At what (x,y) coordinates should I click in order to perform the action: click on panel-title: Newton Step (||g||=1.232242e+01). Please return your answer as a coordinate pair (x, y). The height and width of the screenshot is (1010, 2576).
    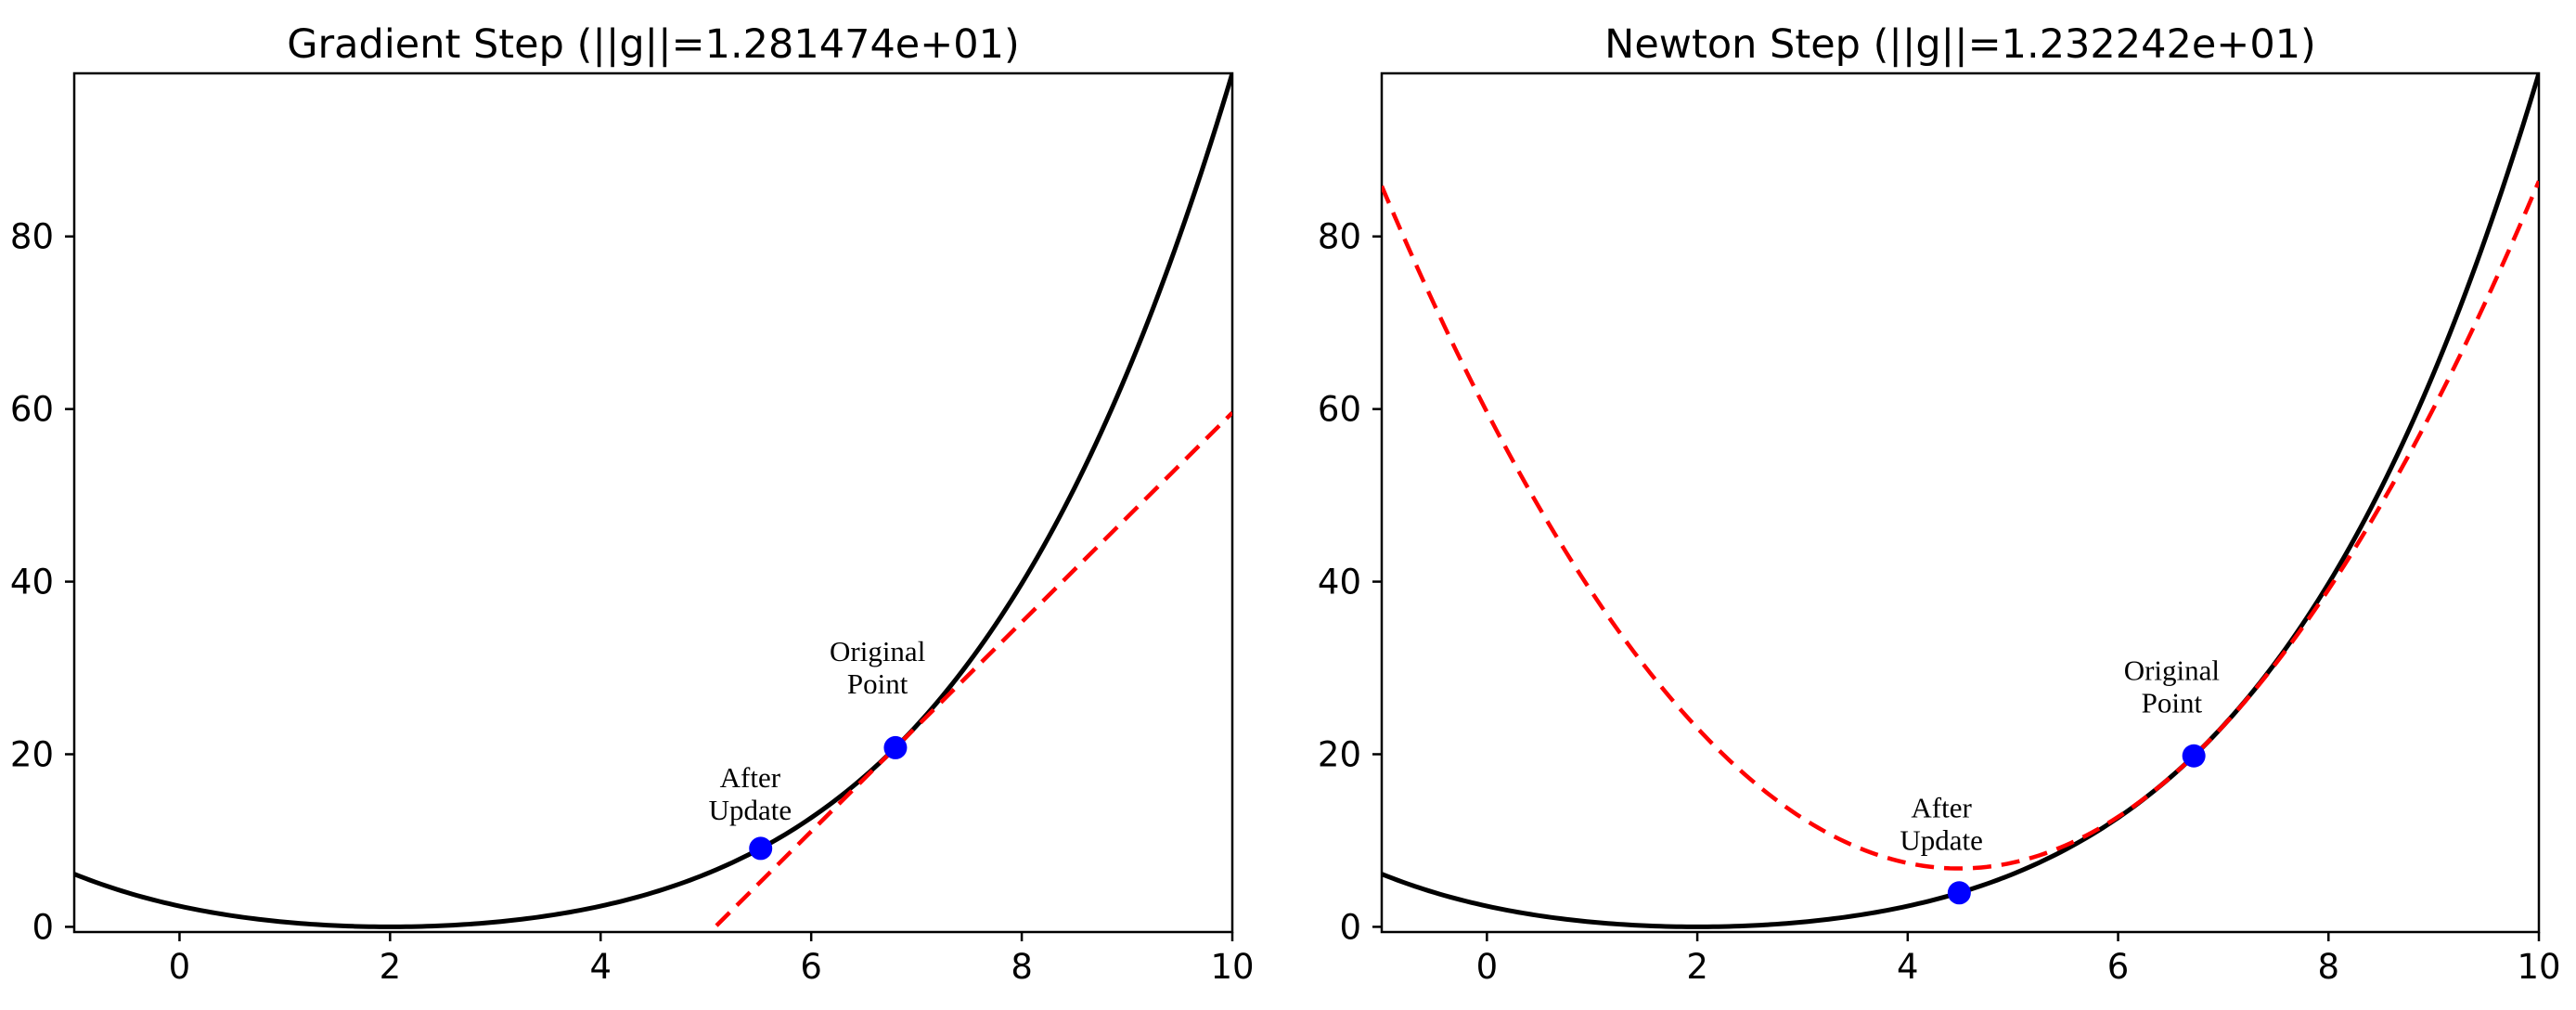
    Looking at the image, I should click on (1960, 44).